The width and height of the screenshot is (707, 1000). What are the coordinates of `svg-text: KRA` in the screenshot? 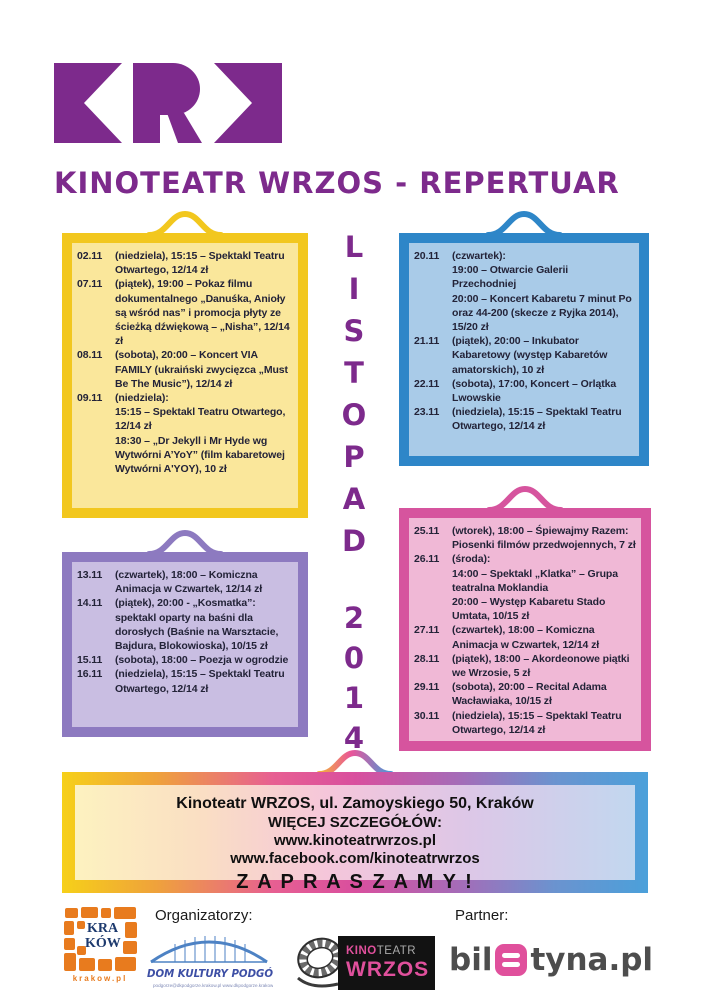 It's located at (103, 928).